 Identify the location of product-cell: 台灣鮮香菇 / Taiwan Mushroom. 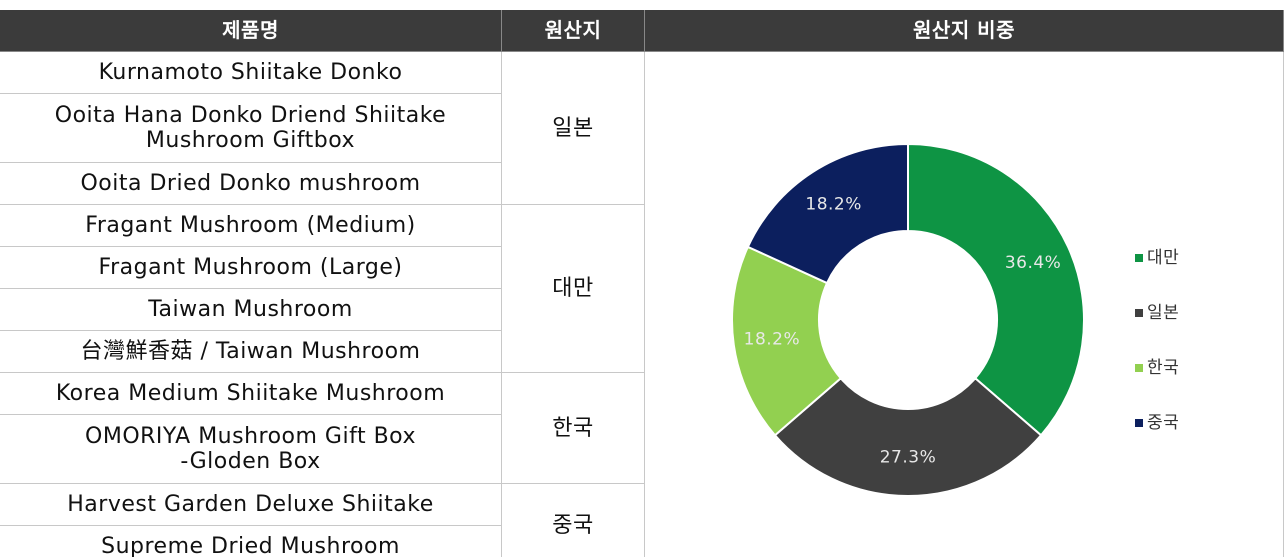
(251, 352).